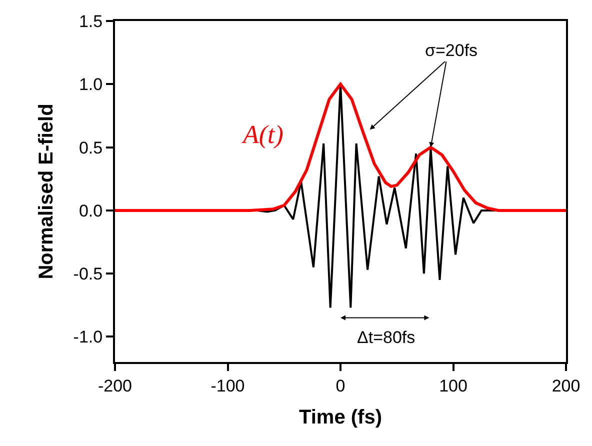 The image size is (592, 446). What do you see at coordinates (90, 21) in the screenshot?
I see `y-tick-label: 1.5` at bounding box center [90, 21].